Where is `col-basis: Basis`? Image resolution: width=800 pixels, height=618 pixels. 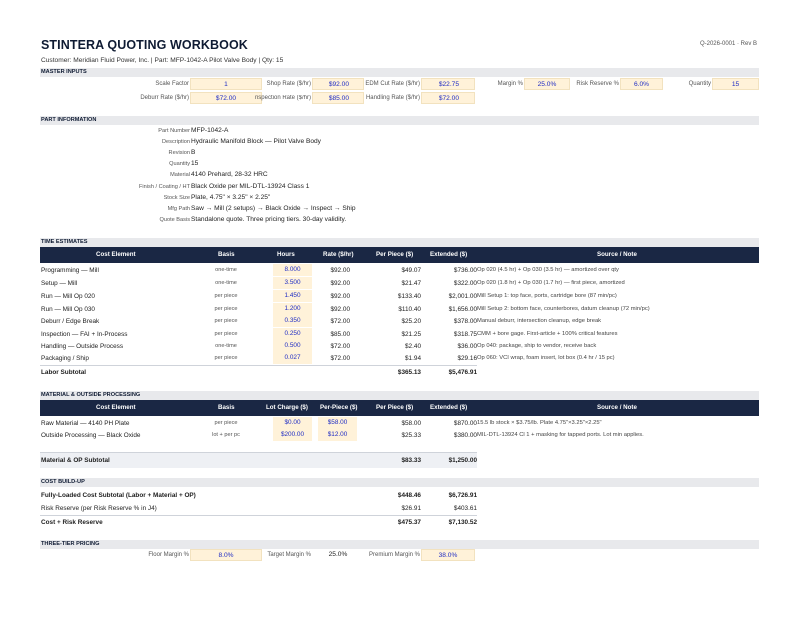
col-basis: Basis is located at coordinates (226, 254).